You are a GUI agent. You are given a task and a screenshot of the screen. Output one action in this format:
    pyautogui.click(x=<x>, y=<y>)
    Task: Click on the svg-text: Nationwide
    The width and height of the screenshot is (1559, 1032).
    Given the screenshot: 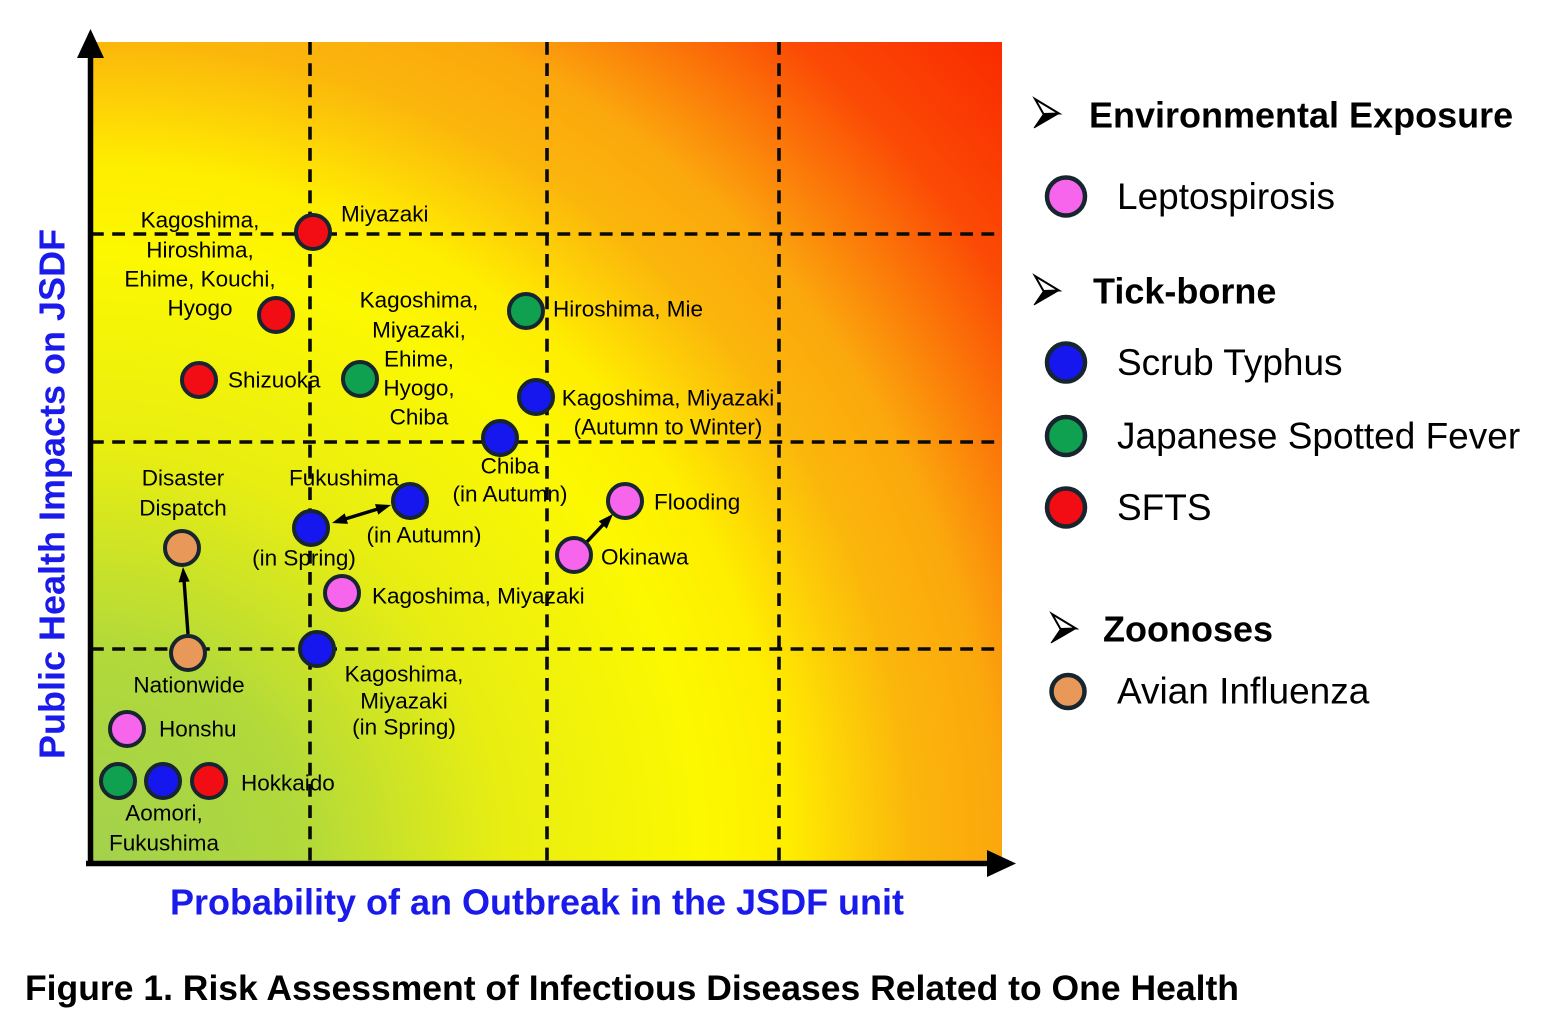 What is the action you would take?
    pyautogui.click(x=188, y=685)
    